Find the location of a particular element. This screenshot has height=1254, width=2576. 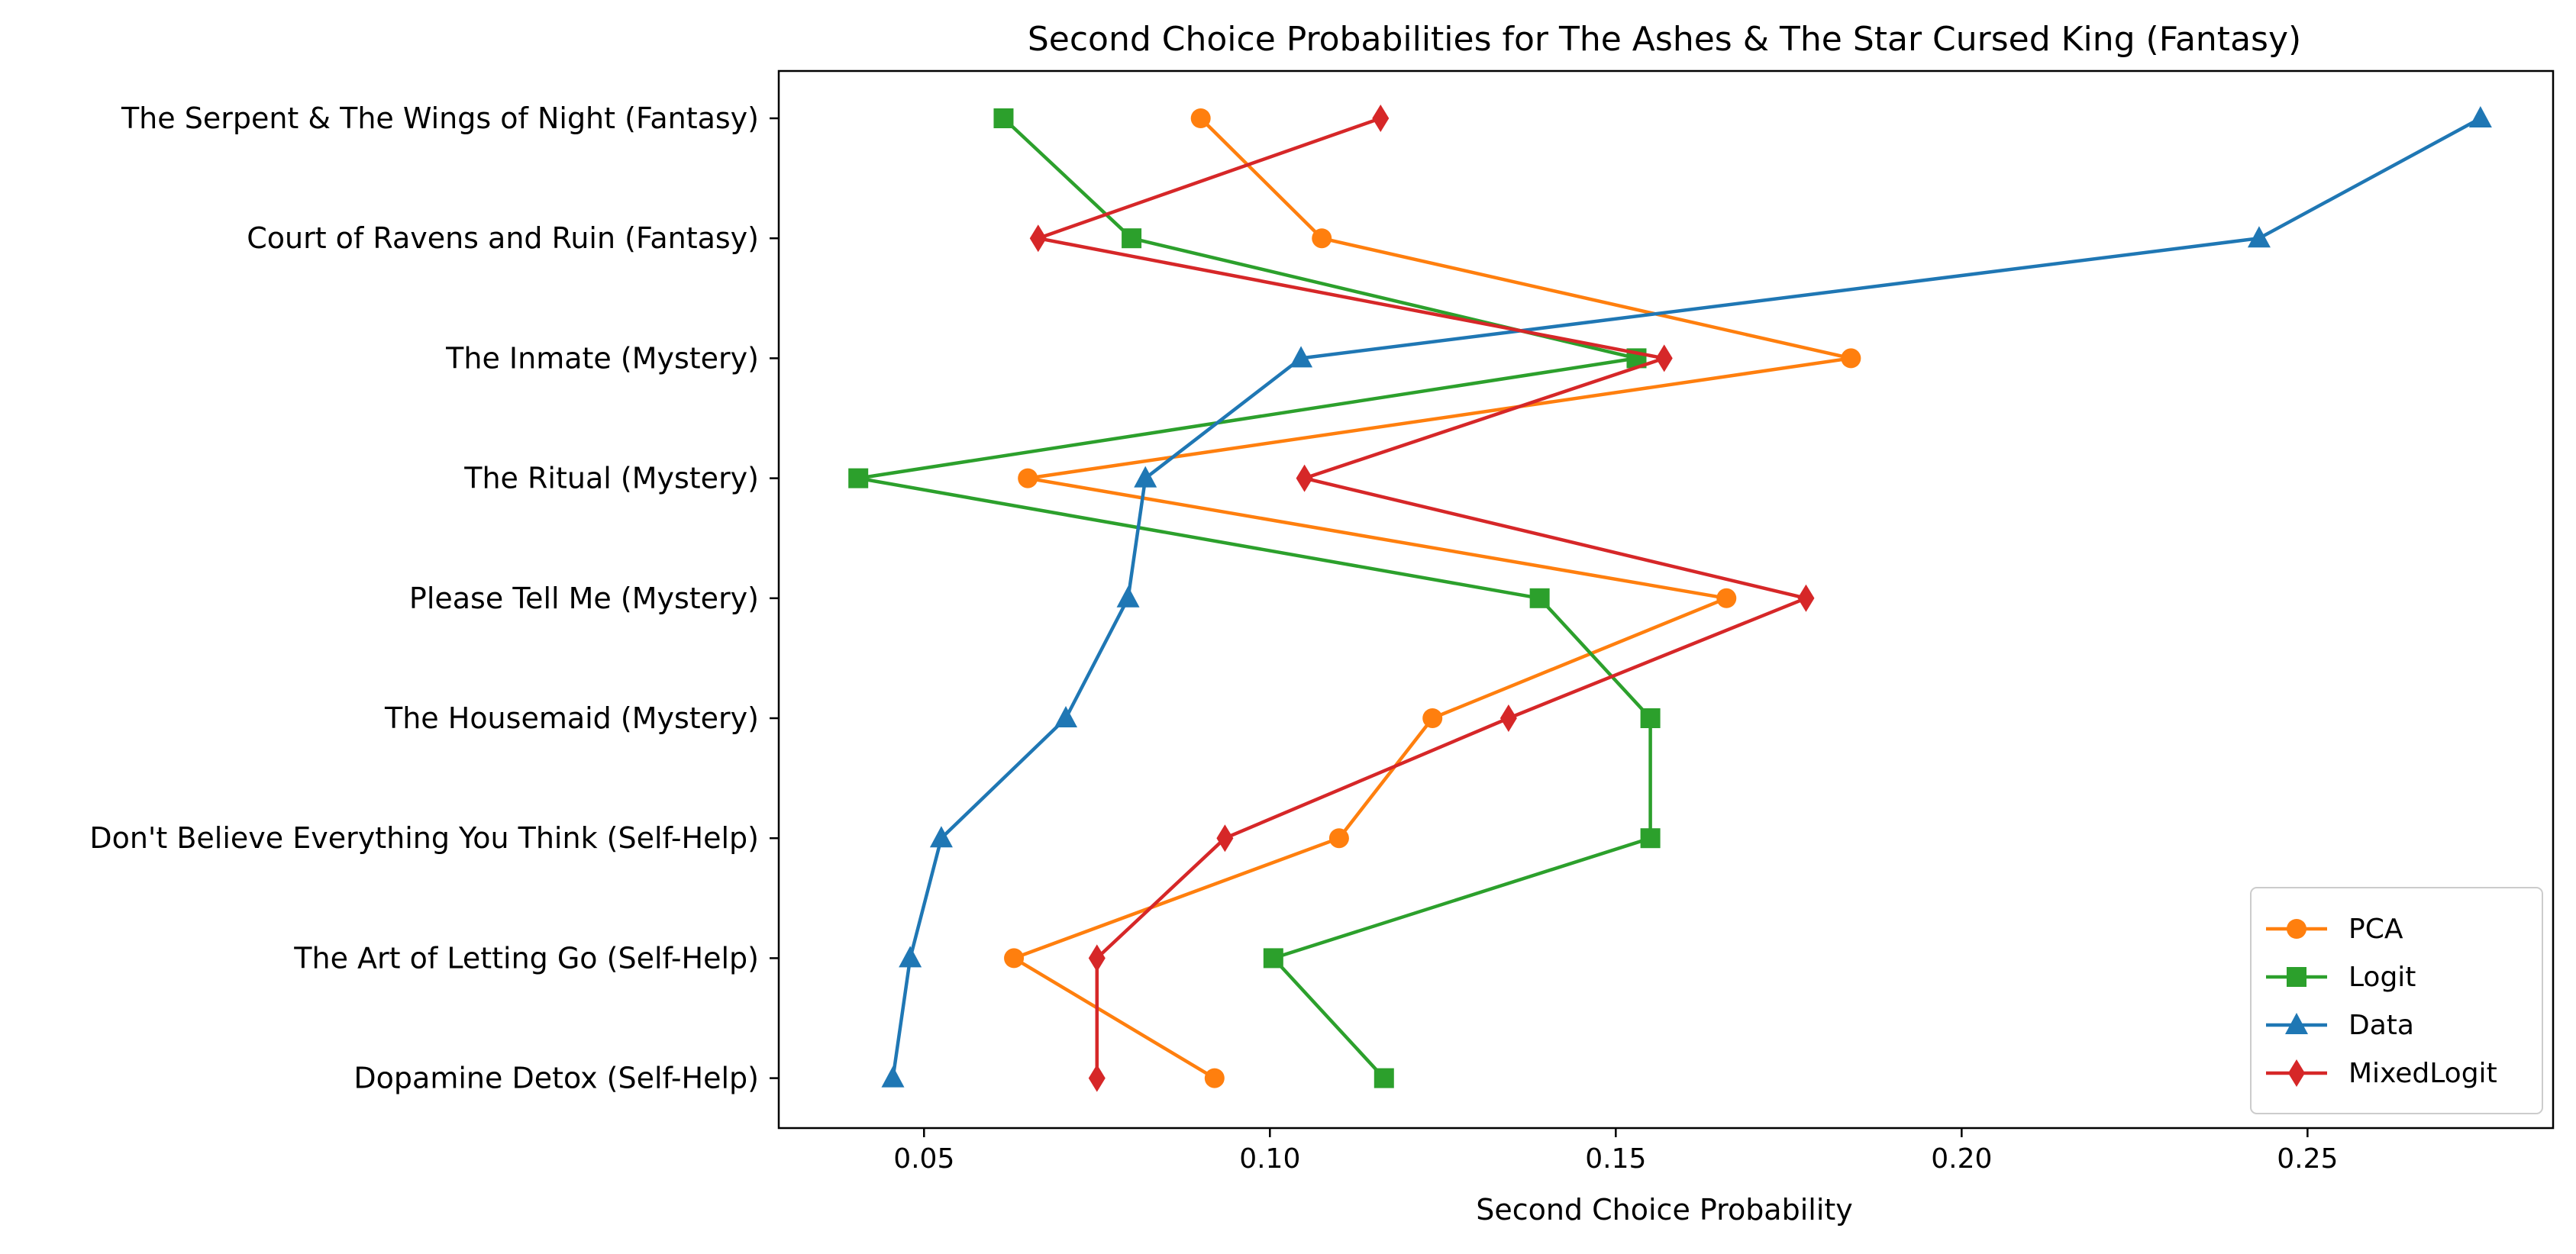

legend-entry-logit: Logit is located at coordinates (2341, 977).